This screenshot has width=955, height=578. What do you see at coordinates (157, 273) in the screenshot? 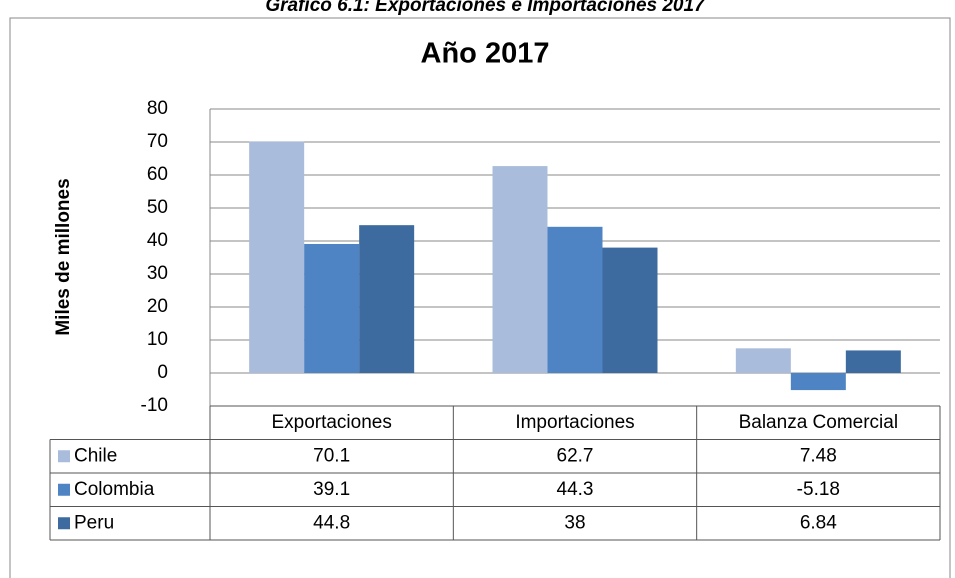
I see `y-tick-label: 30` at bounding box center [157, 273].